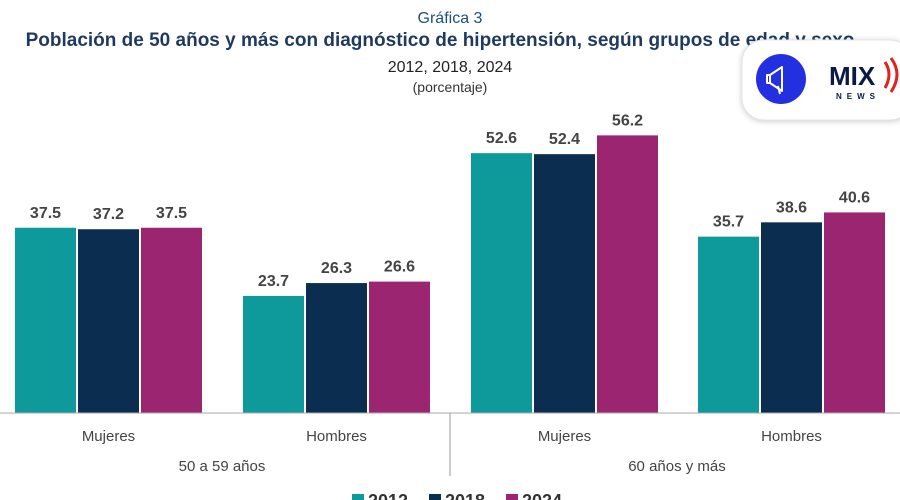  I want to click on data-label: 23.7, so click(273, 281).